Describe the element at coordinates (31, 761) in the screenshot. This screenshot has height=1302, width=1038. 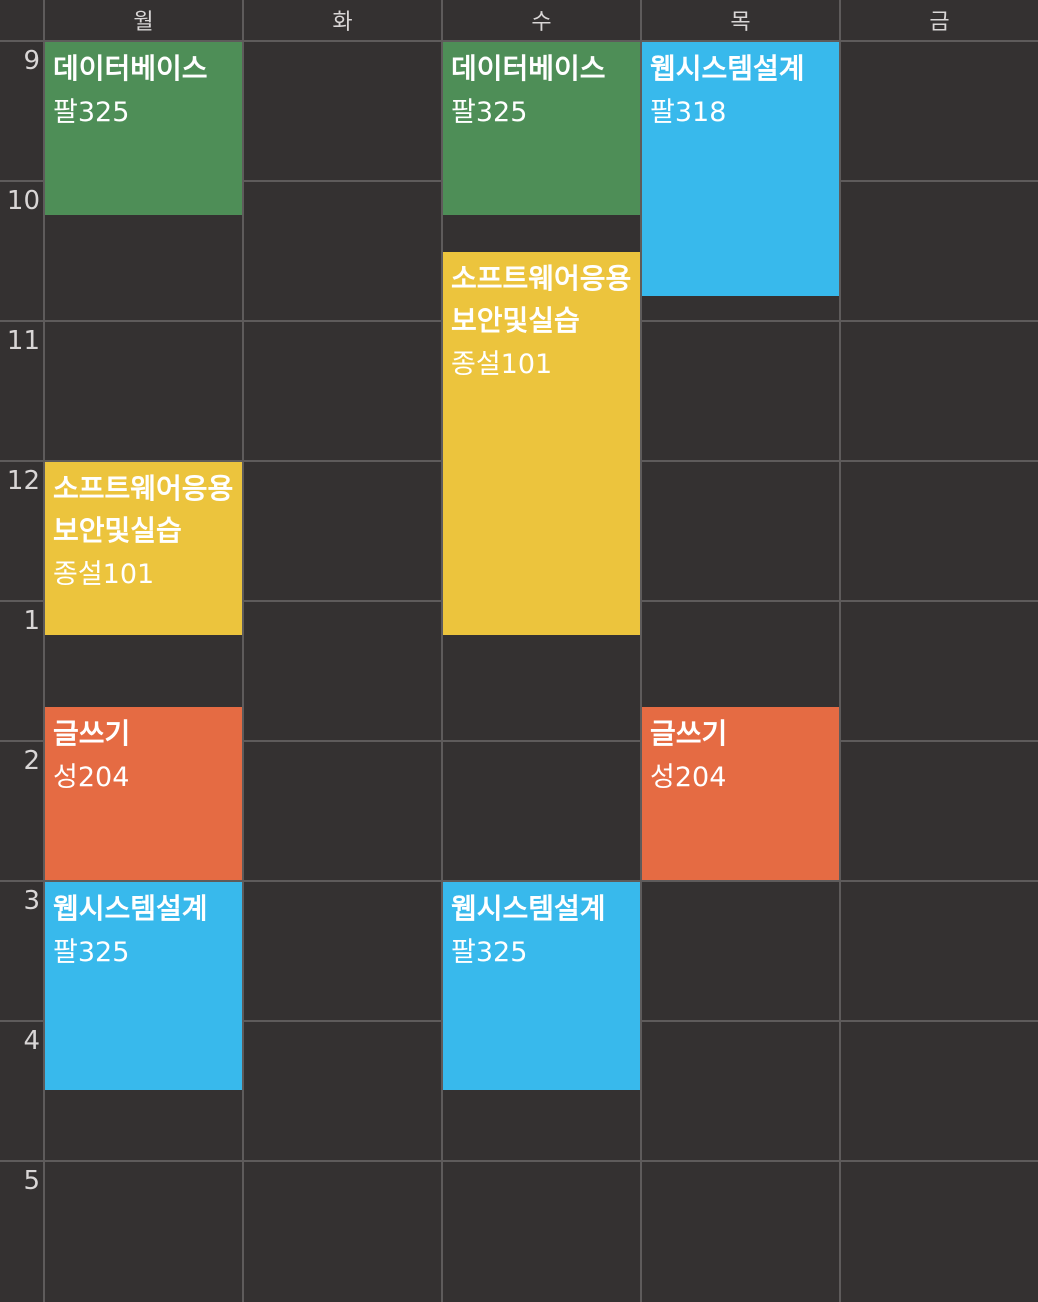
I see `hour-label: 2` at that location.